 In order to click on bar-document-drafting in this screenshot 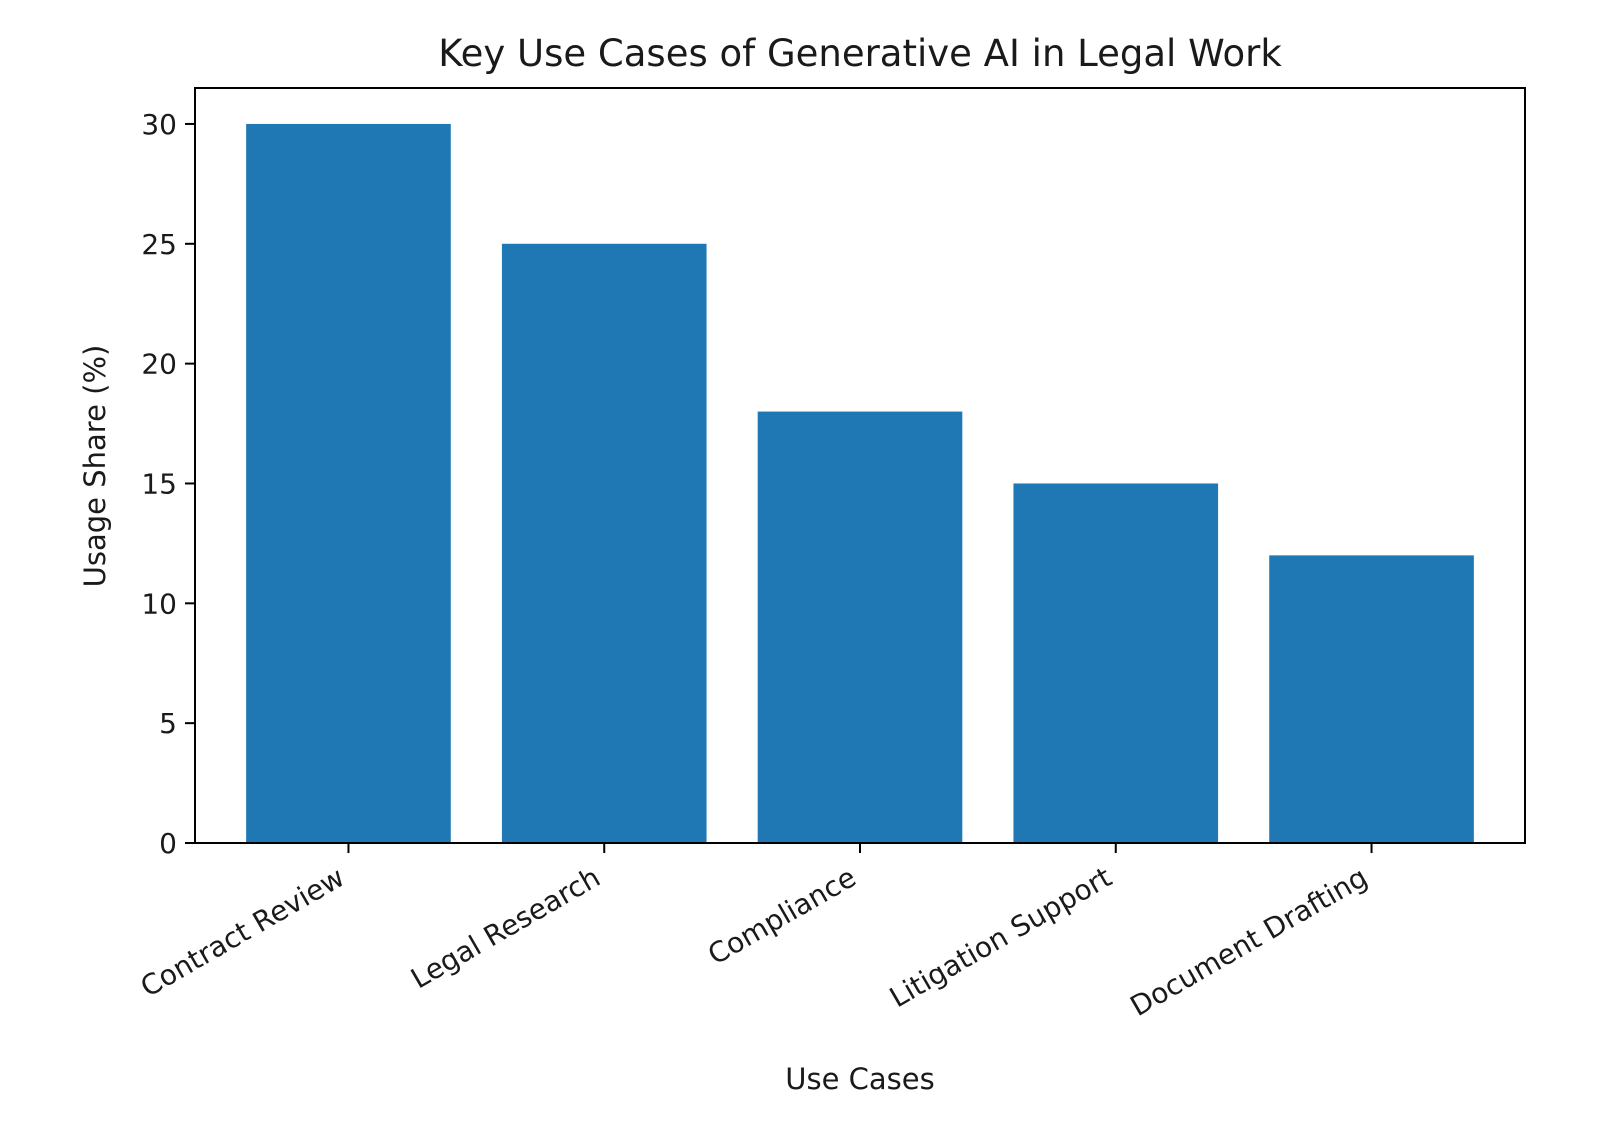, I will do `click(1371, 699)`.